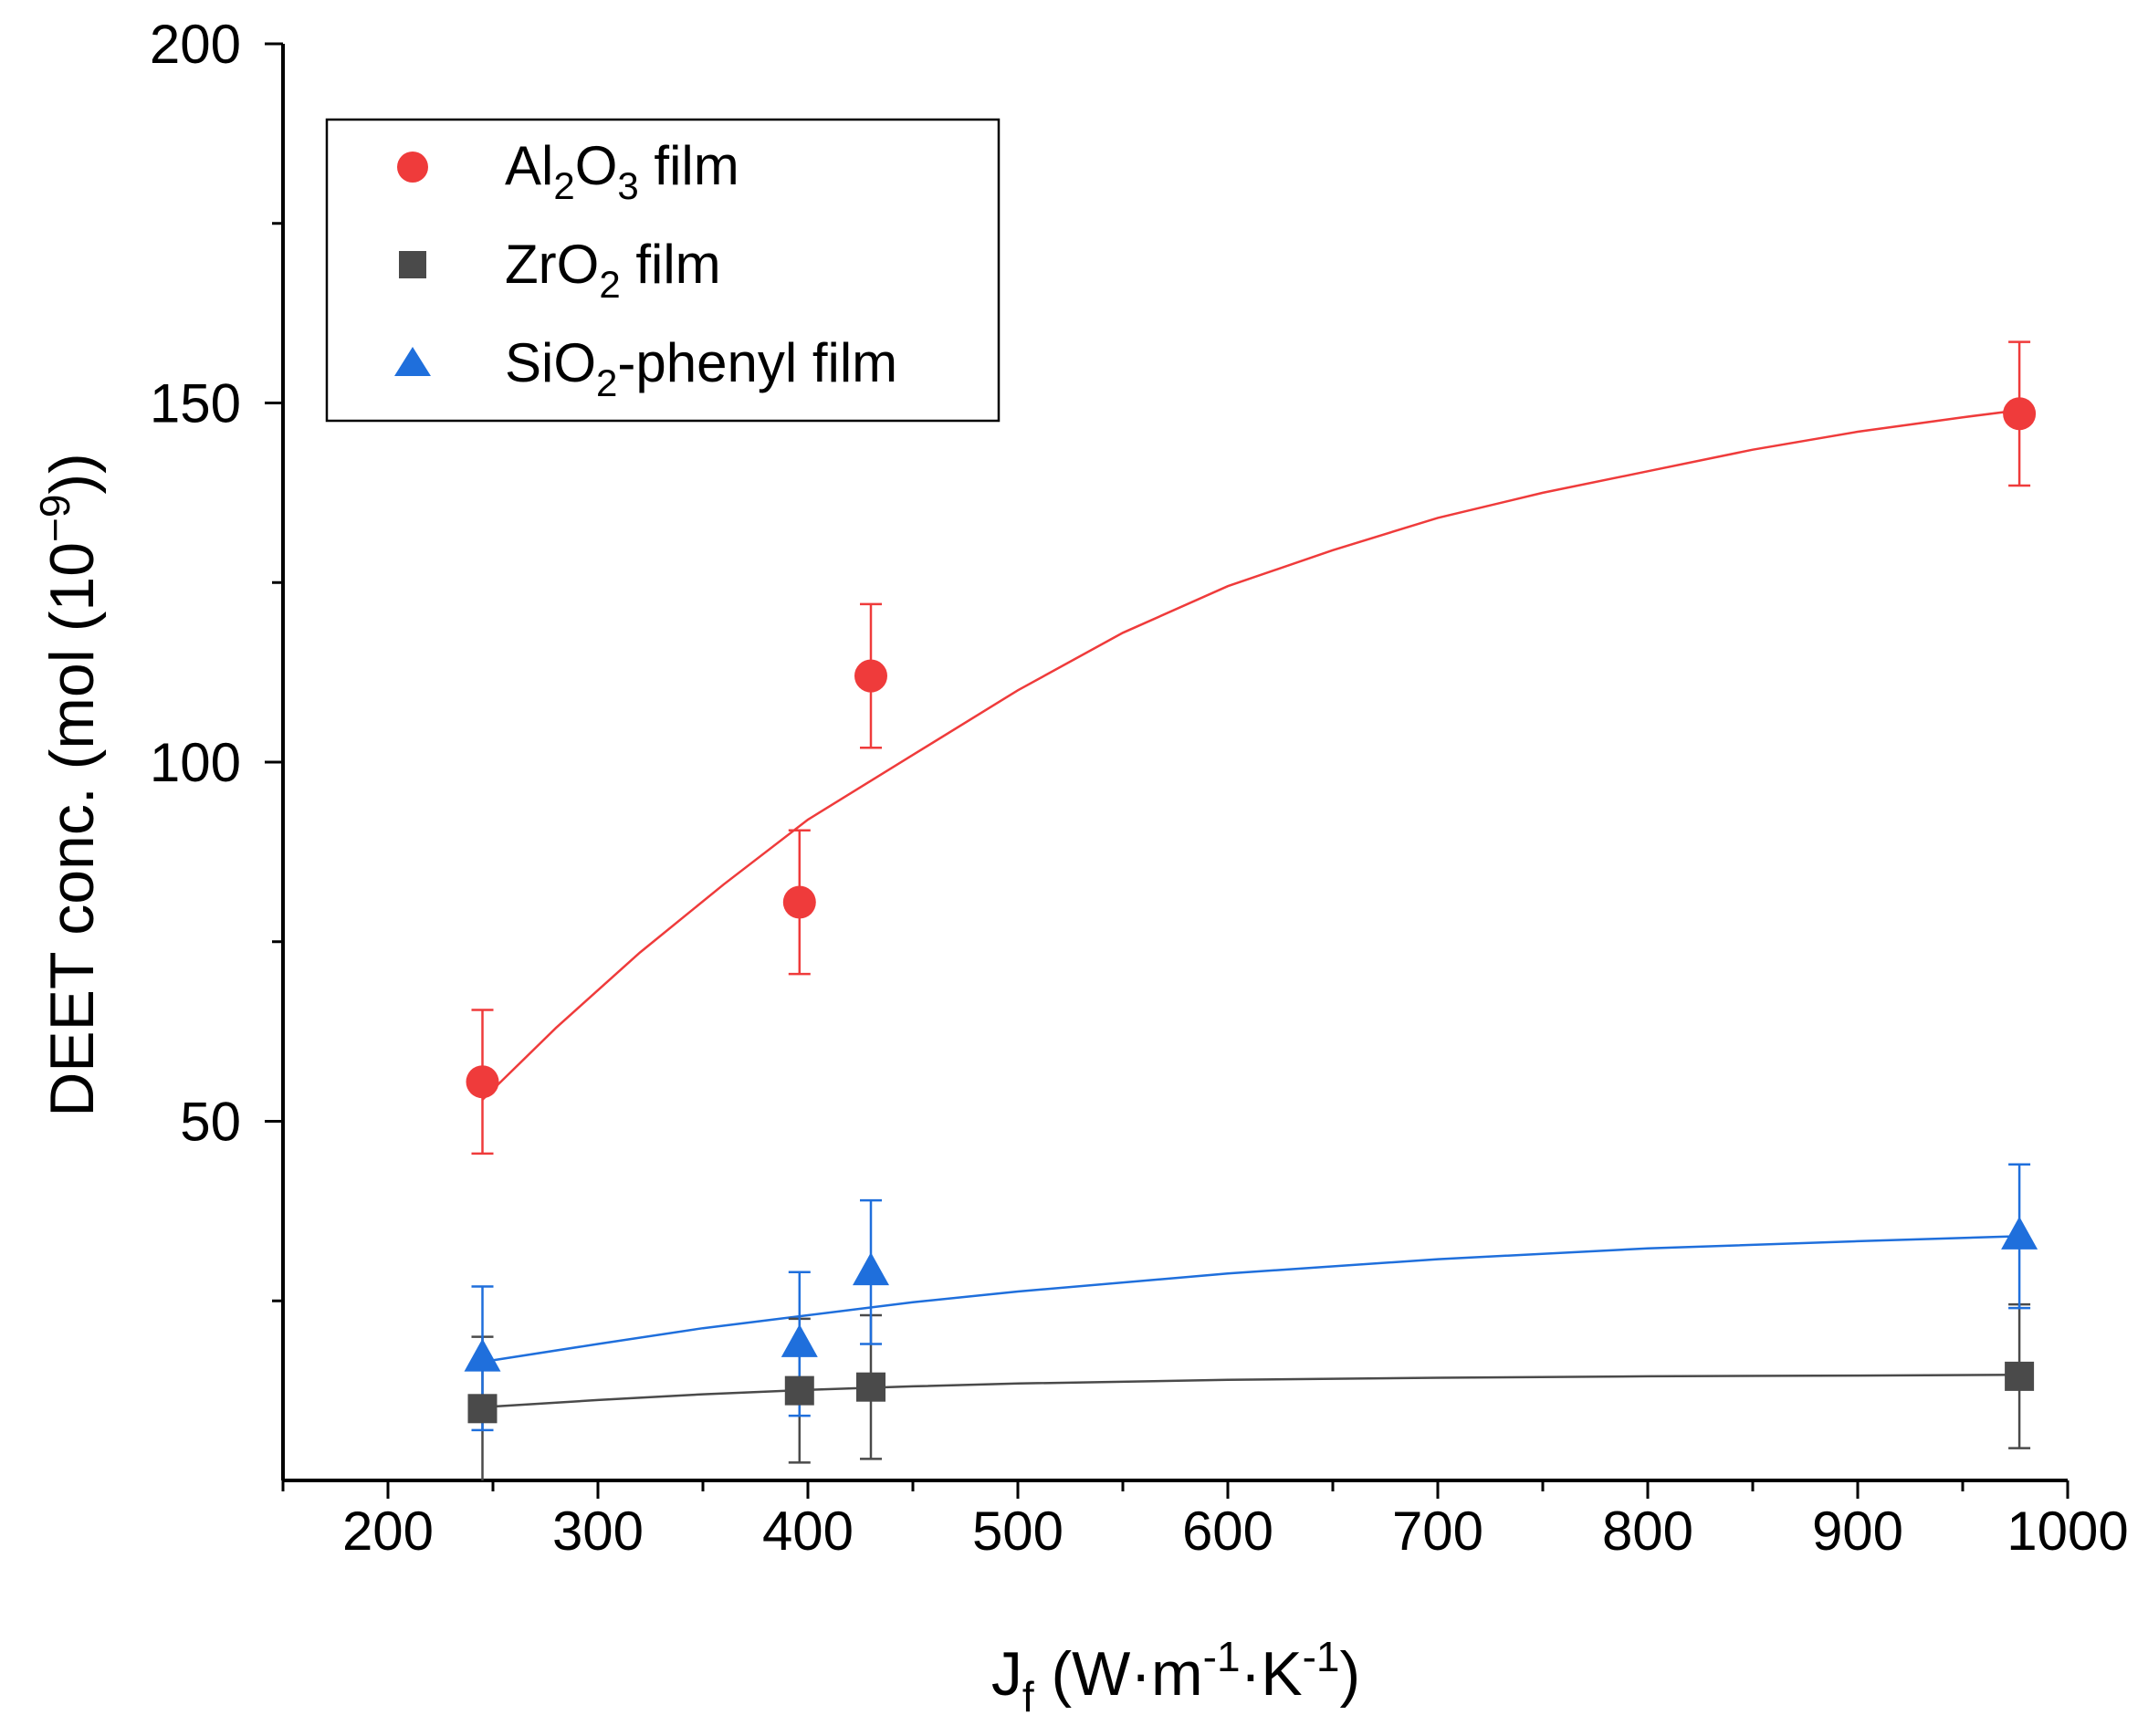  I want to click on legend-box, so click(663, 270).